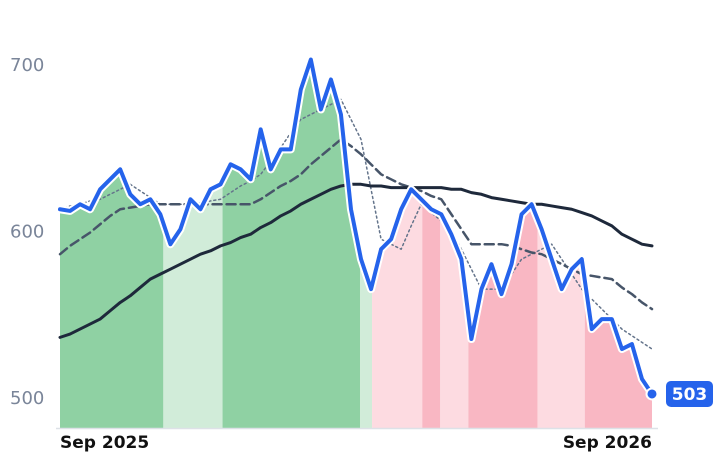 The height and width of the screenshot is (464, 718). Describe the element at coordinates (27, 65) in the screenshot. I see `y-tick-label: 700` at that location.